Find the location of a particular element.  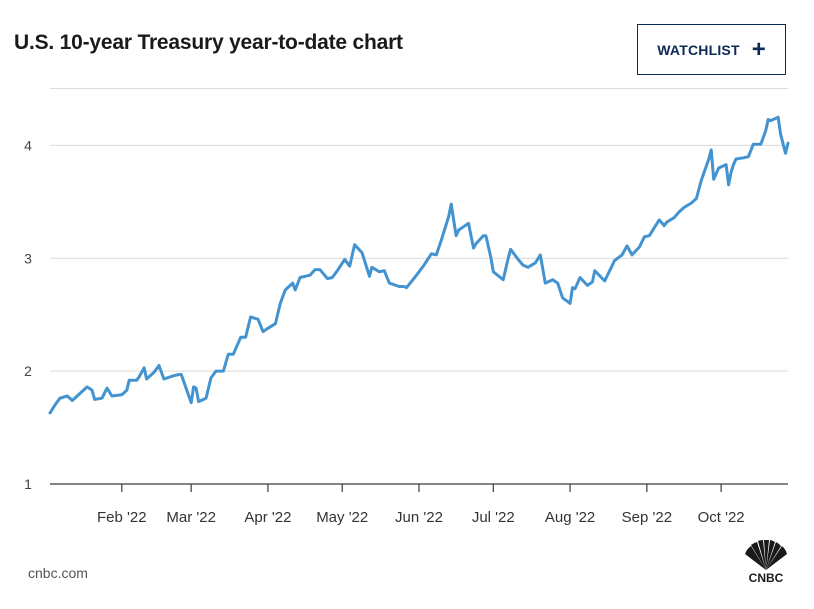

source-label: cnbc.com is located at coordinates (58, 573).